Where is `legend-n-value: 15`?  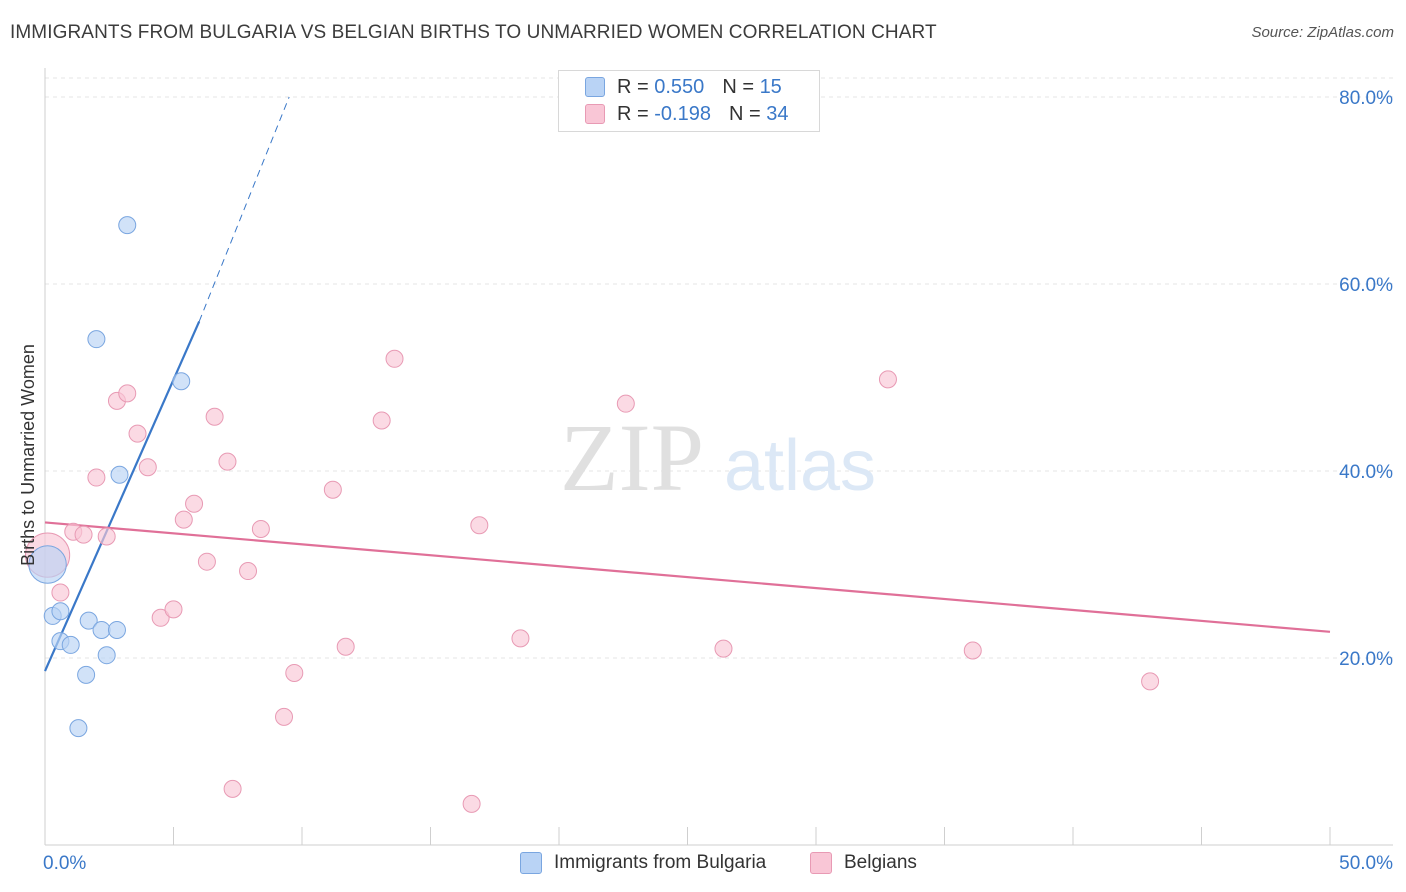
legend-n-value: 15 is located at coordinates (770, 86).